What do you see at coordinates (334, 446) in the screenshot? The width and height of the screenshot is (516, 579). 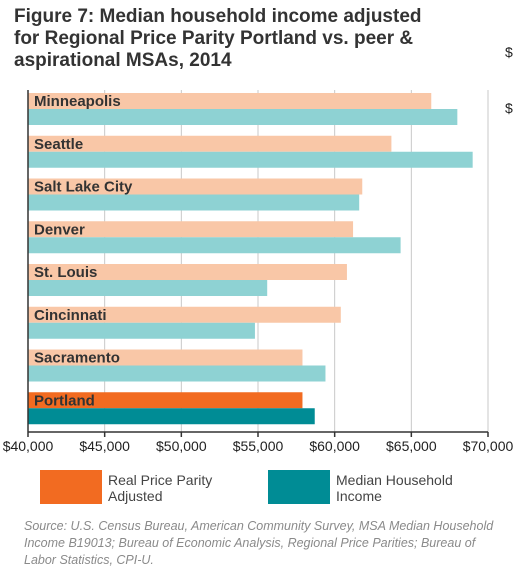 I see `x-tick-label: $60,000` at bounding box center [334, 446].